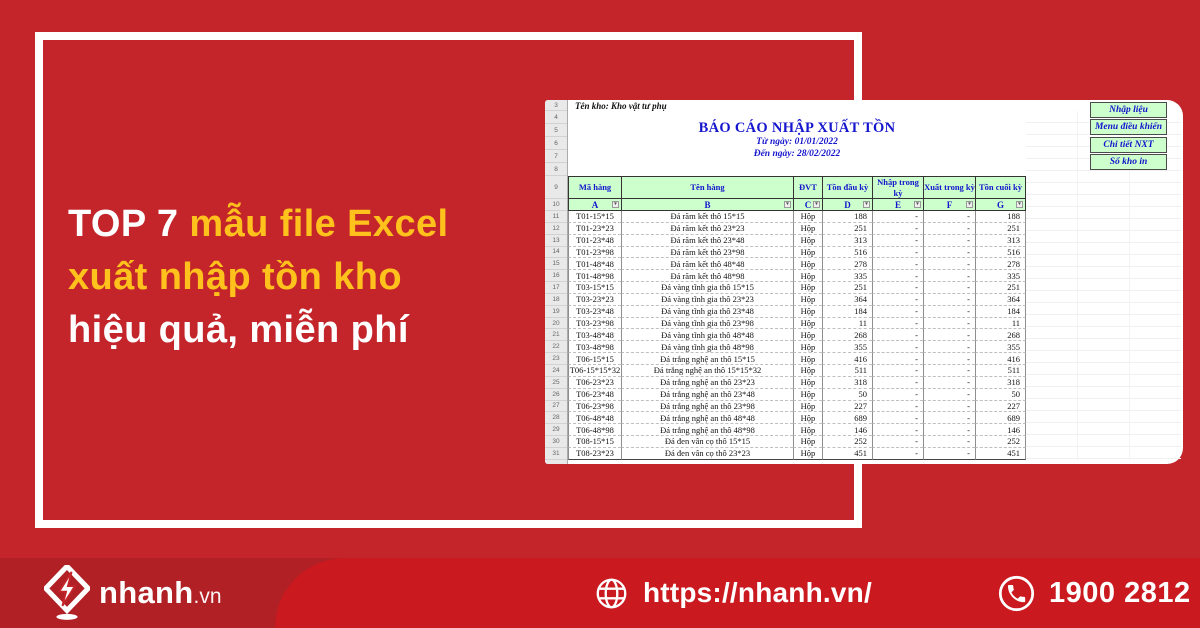 This screenshot has height=628, width=1200. What do you see at coordinates (847, 453) in the screenshot?
I see `cell-open: 451` at bounding box center [847, 453].